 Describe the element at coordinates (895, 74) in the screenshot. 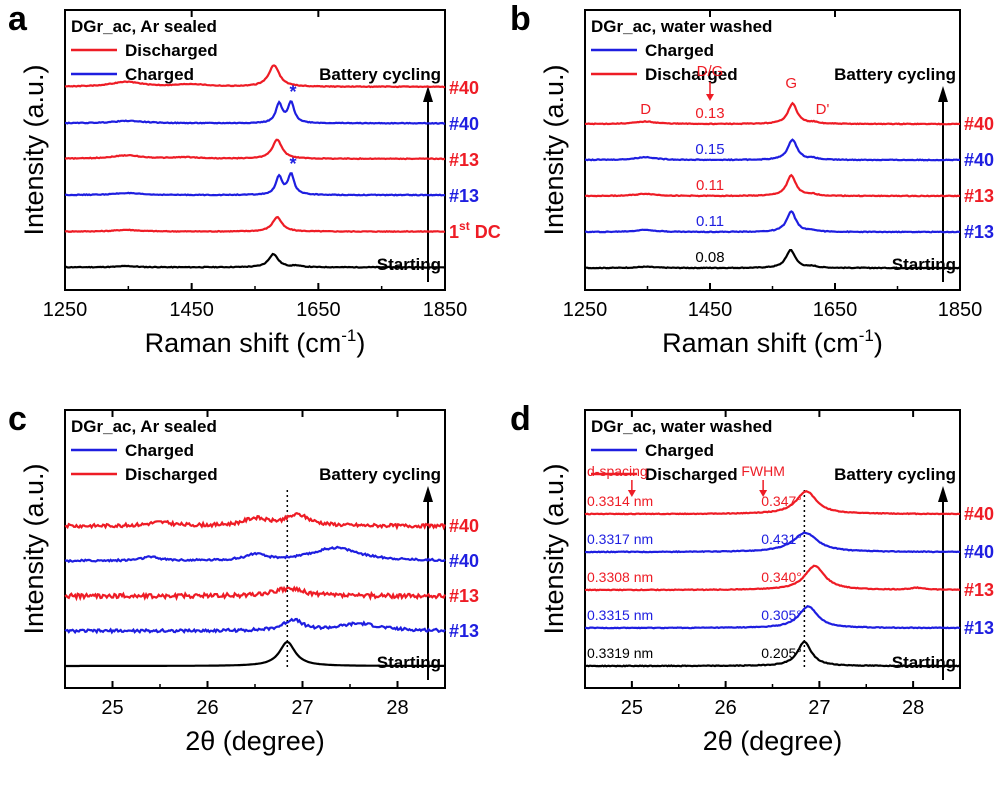

I see `battery-cycling-label: Battery cycling` at that location.